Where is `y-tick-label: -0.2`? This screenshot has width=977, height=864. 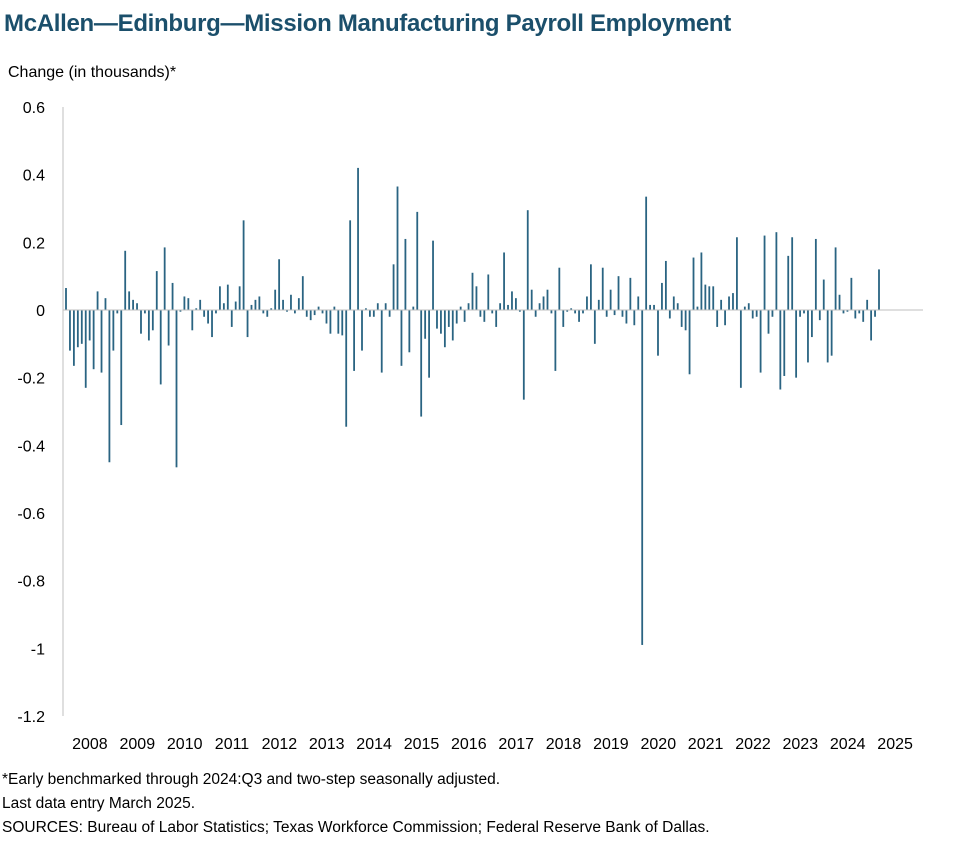 y-tick-label: -0.2 is located at coordinates (31, 379).